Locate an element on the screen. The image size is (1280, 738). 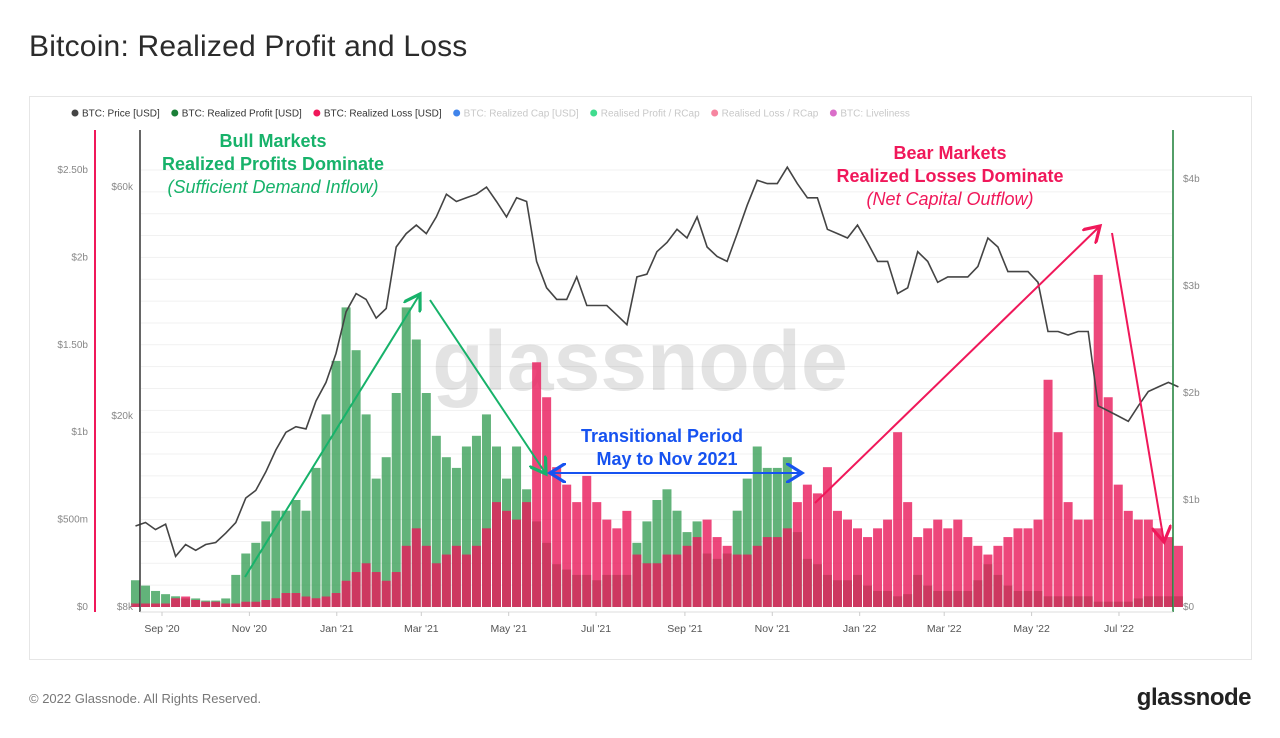
loss-axis-tick: $0 is located at coordinates (83, 607).